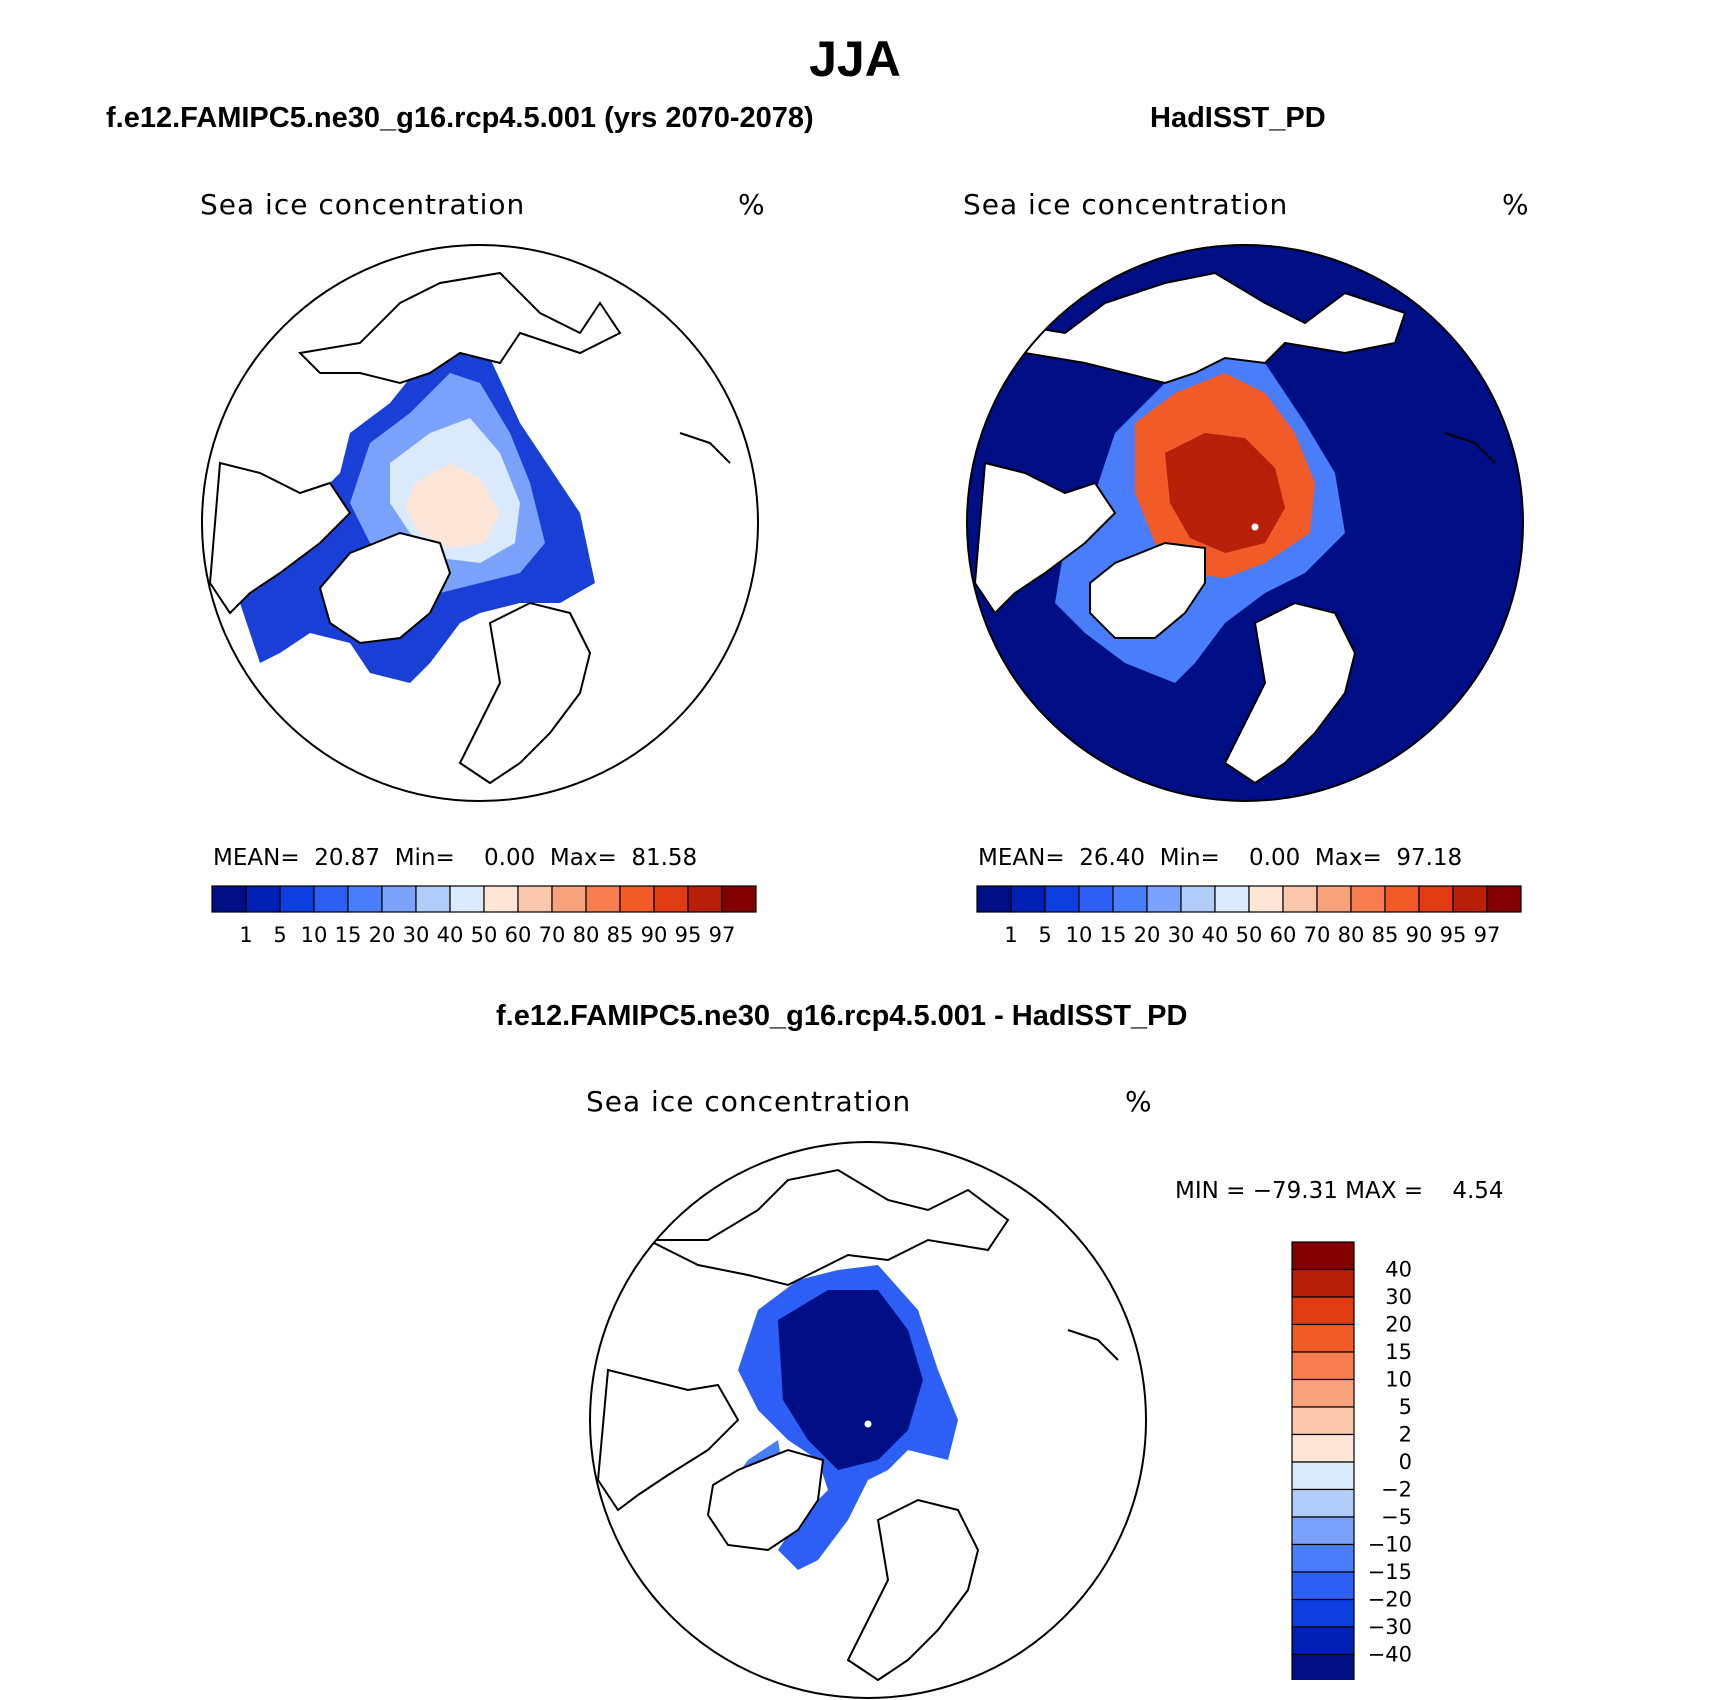  I want to click on panel-2-colorbar-tick-label: 20, so click(1147, 935).